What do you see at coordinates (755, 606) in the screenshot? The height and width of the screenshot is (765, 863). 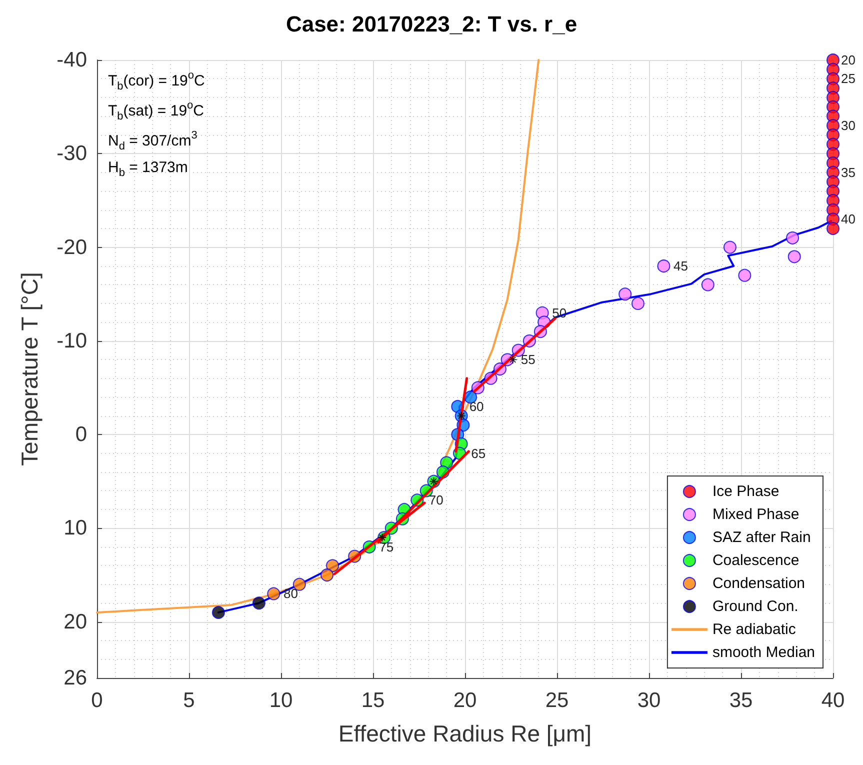 I see `legend-label: Ground Con.` at bounding box center [755, 606].